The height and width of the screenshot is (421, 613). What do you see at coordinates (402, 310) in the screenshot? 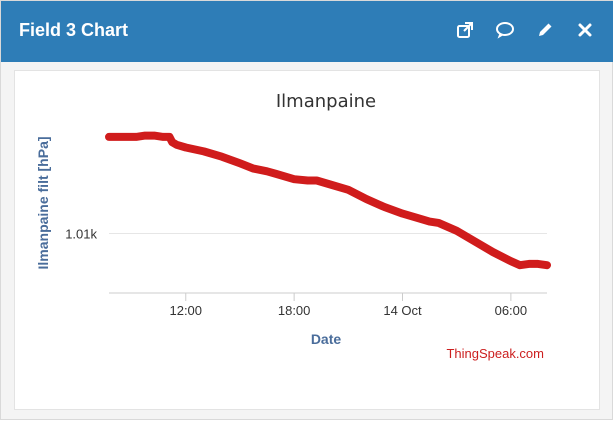
I see `x-tick-label: 14 Oct` at bounding box center [402, 310].